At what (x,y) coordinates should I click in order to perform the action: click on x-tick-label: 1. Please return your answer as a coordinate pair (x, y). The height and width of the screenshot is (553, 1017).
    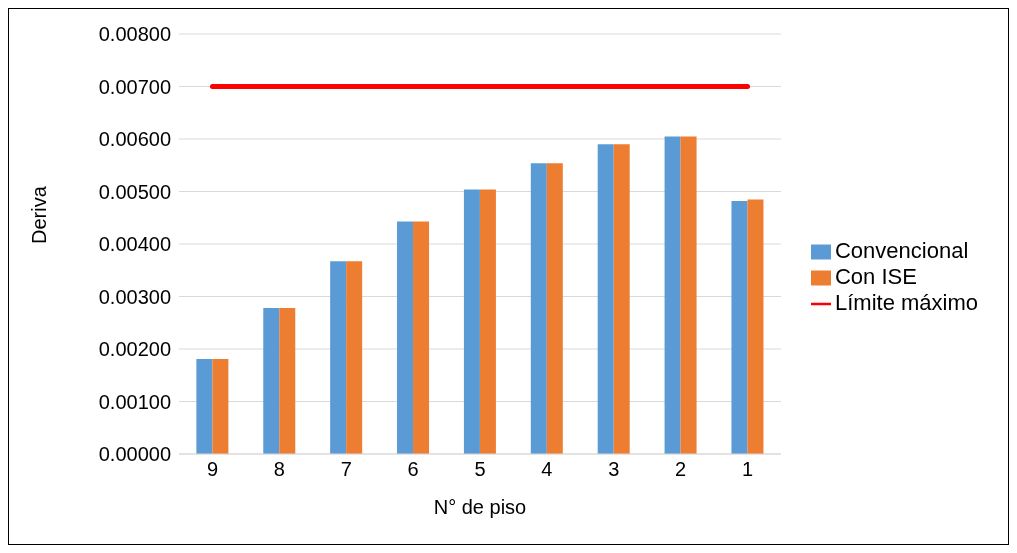
    Looking at the image, I should click on (747, 469).